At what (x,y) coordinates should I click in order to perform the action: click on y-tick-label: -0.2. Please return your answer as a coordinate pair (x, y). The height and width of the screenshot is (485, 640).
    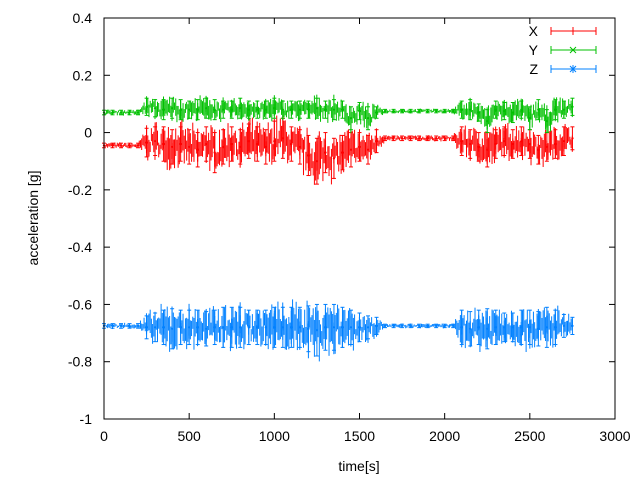
    Looking at the image, I should click on (80, 190).